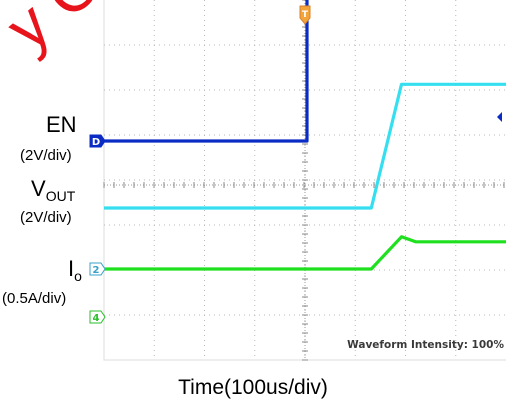 The image size is (506, 407). I want to click on ch-marker-4-text: 4, so click(96, 318).